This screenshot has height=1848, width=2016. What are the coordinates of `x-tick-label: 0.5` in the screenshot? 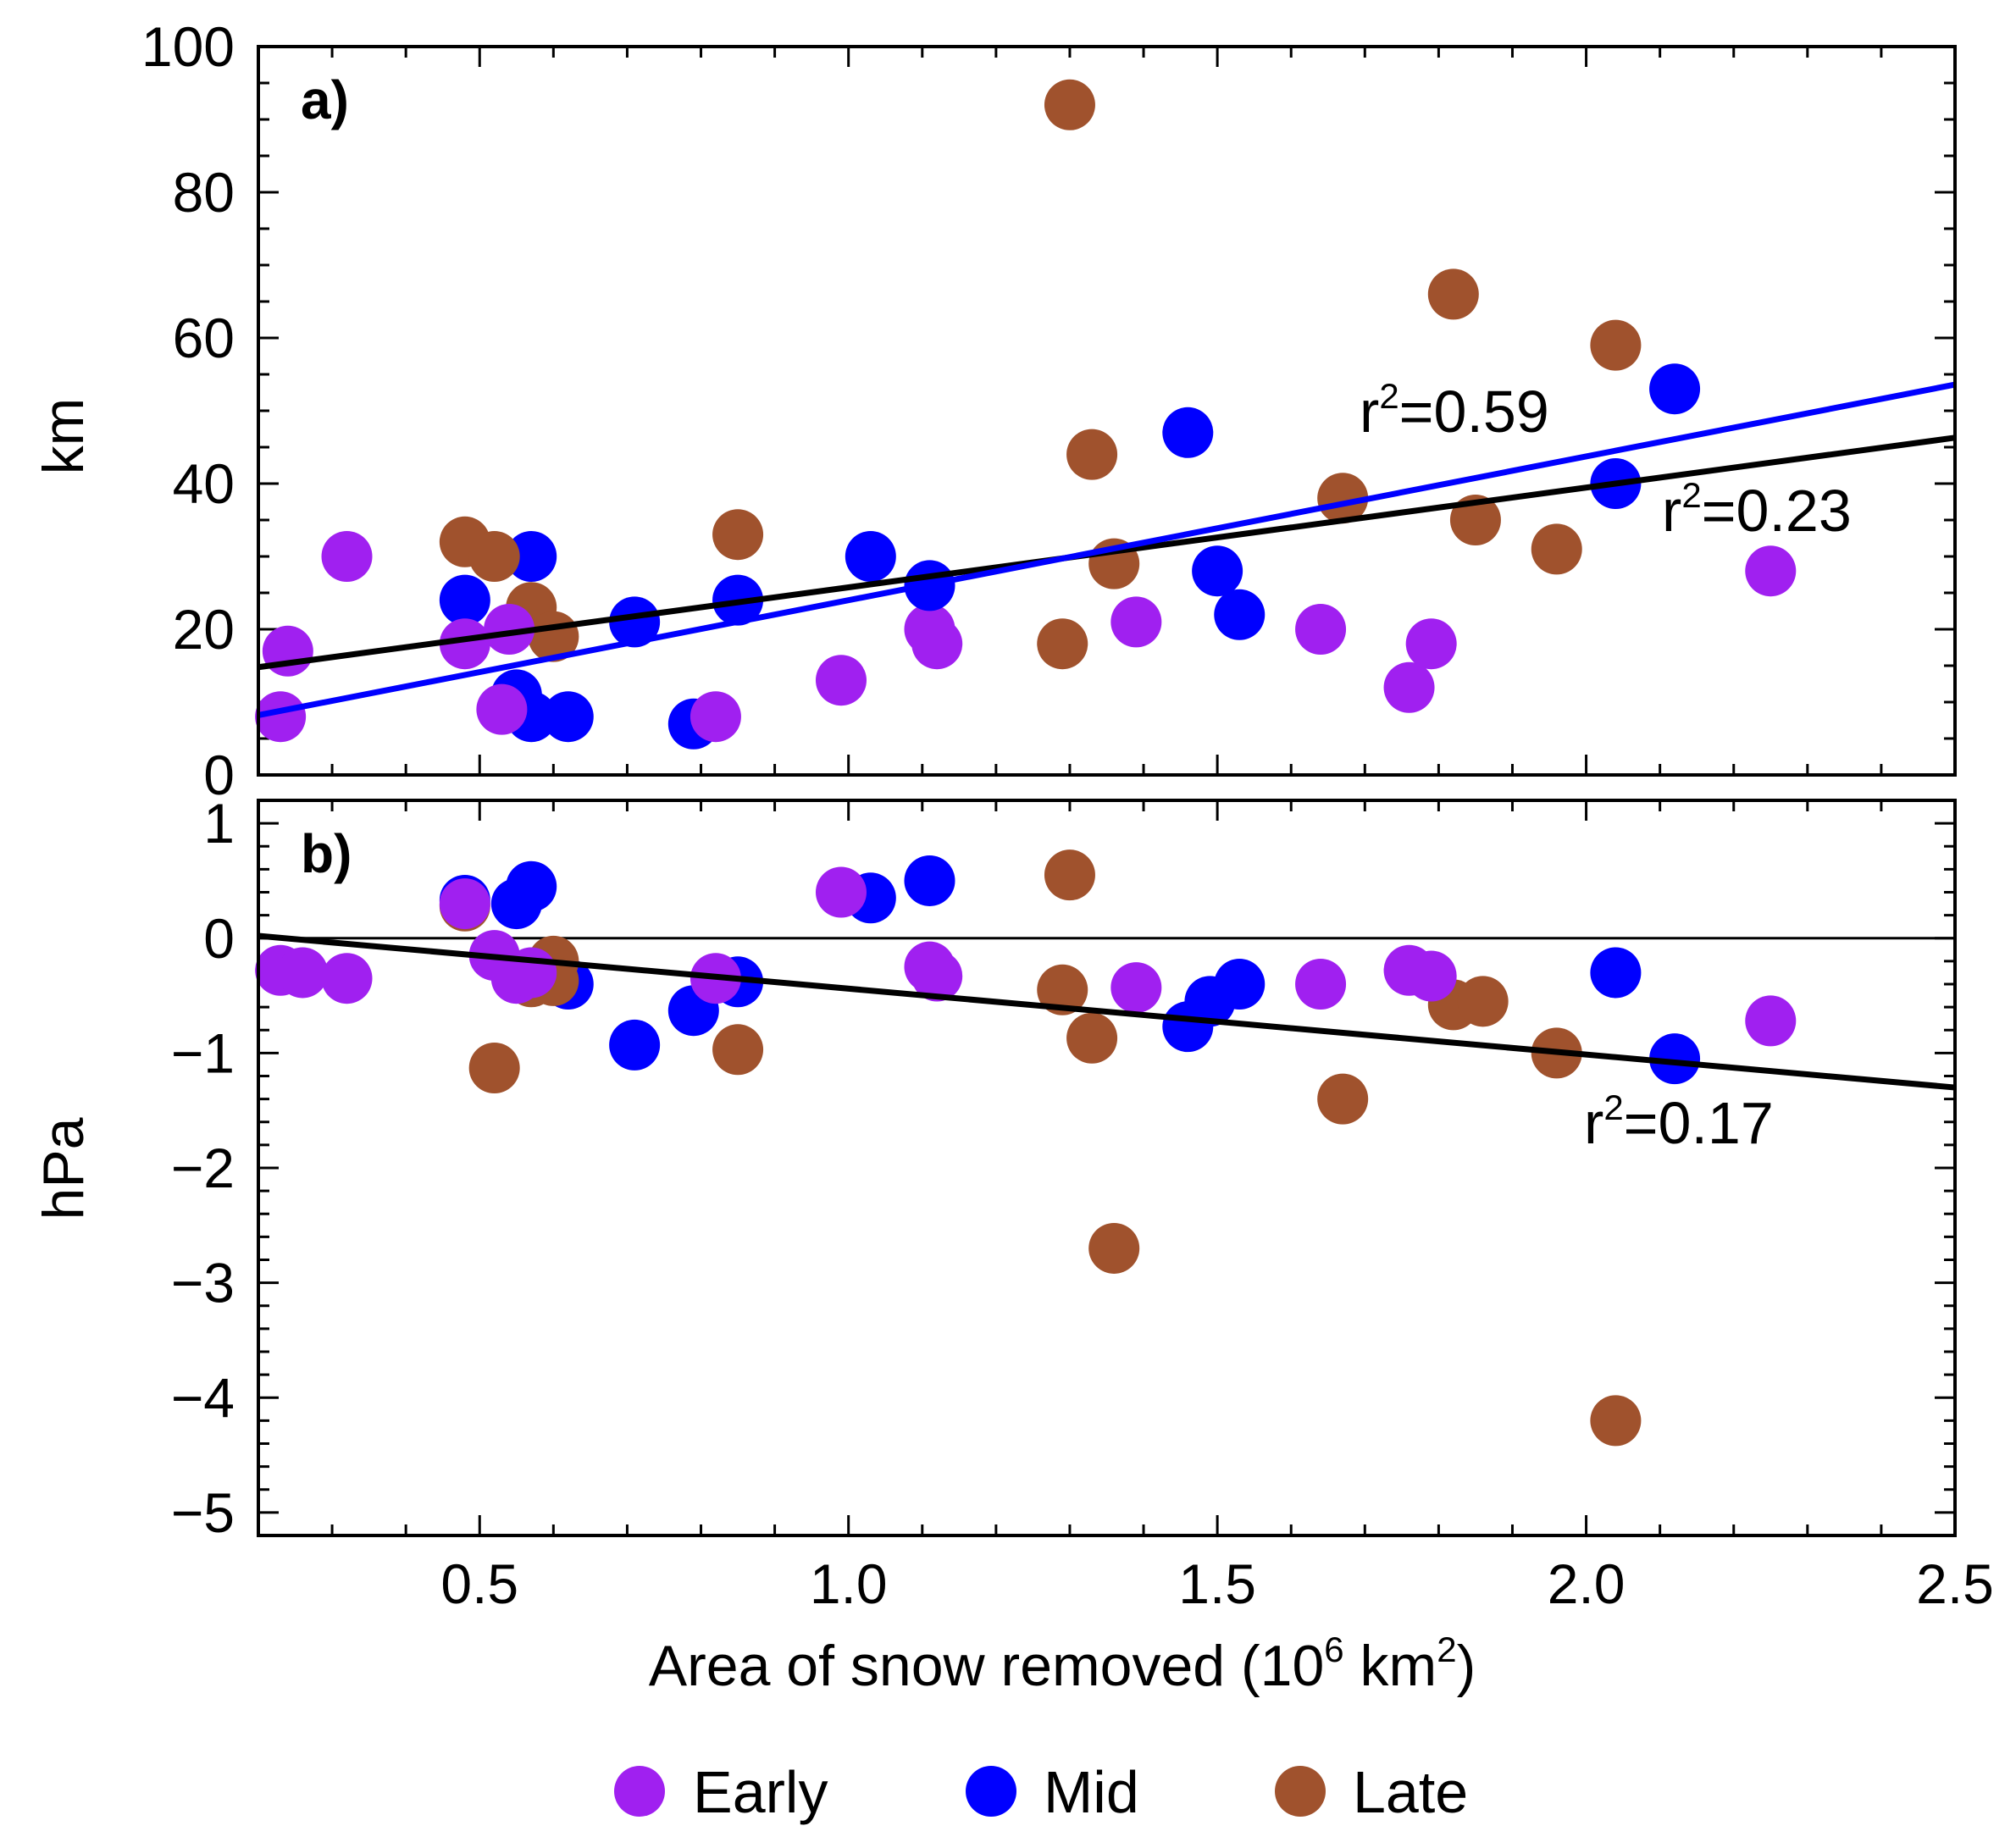 It's located at (479, 1583).